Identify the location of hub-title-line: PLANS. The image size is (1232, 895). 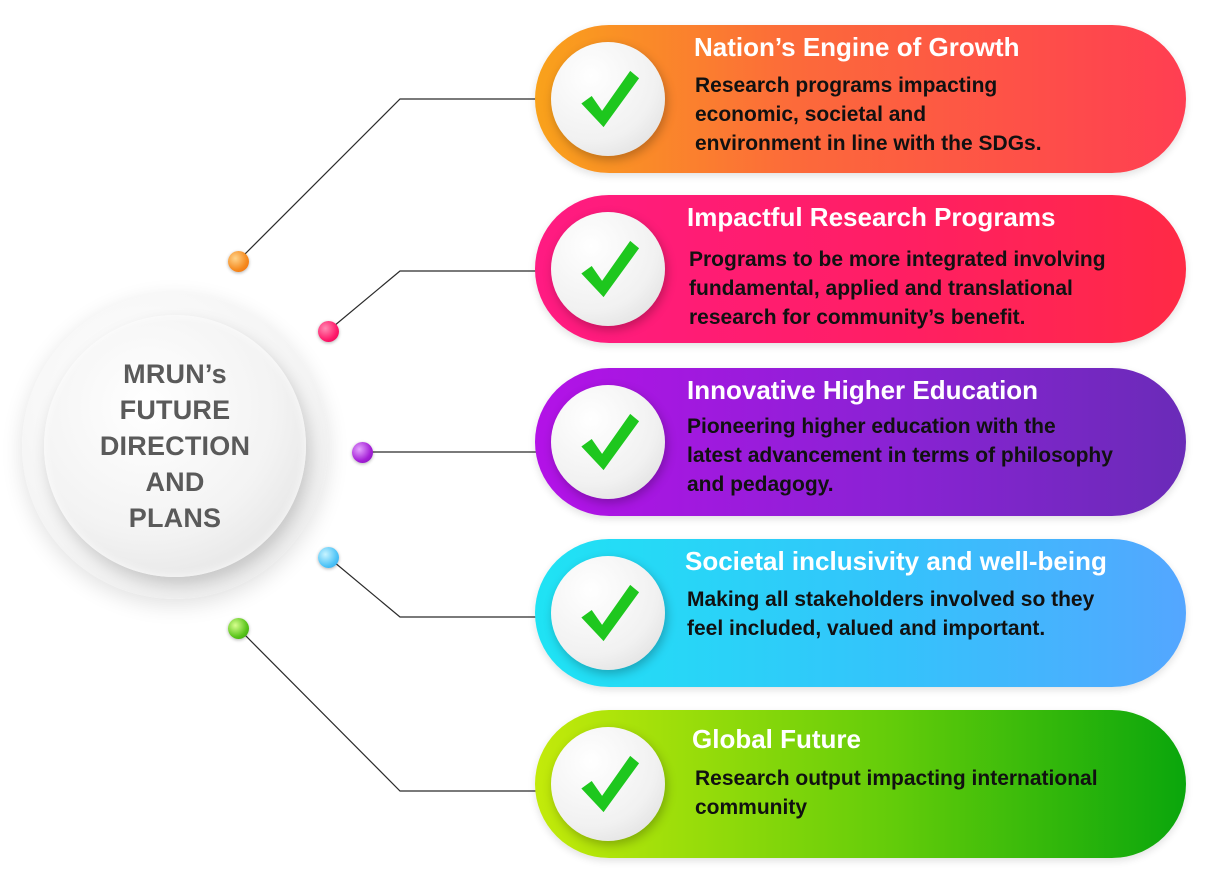
(175, 518).